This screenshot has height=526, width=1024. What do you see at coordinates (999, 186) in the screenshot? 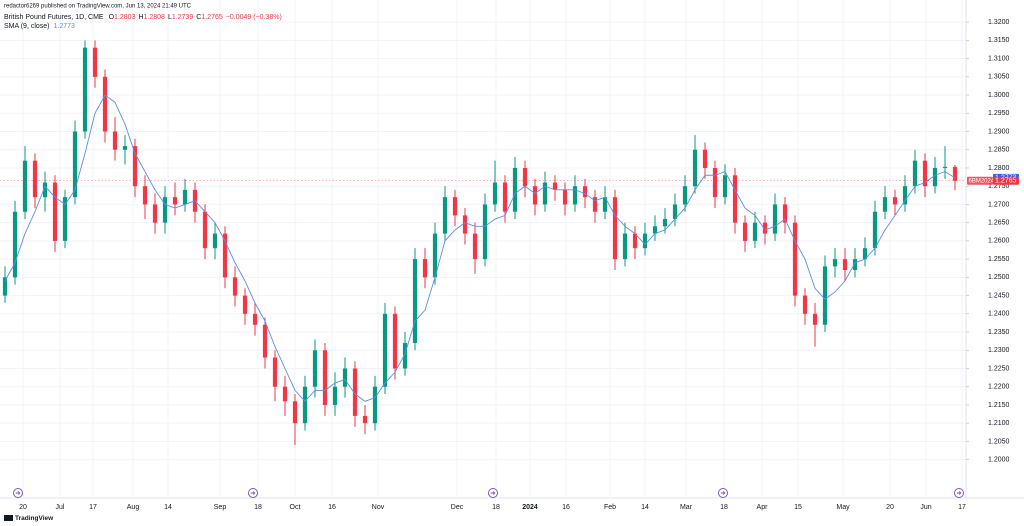
I see `y-tick-label: 1.2750` at bounding box center [999, 186].